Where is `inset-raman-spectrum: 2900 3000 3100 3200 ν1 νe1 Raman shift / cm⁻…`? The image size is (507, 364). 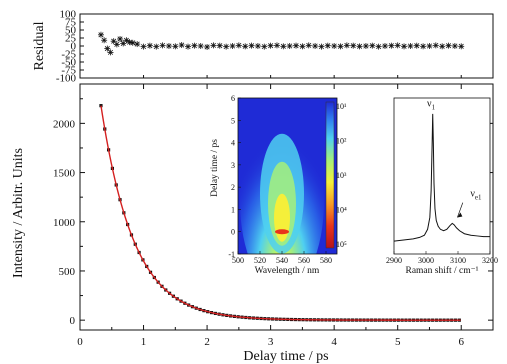 inset-raman-spectrum: 2900 3000 3100 3200 ν1 νe1 Raman shift / cm⁻… is located at coordinates (442, 186).